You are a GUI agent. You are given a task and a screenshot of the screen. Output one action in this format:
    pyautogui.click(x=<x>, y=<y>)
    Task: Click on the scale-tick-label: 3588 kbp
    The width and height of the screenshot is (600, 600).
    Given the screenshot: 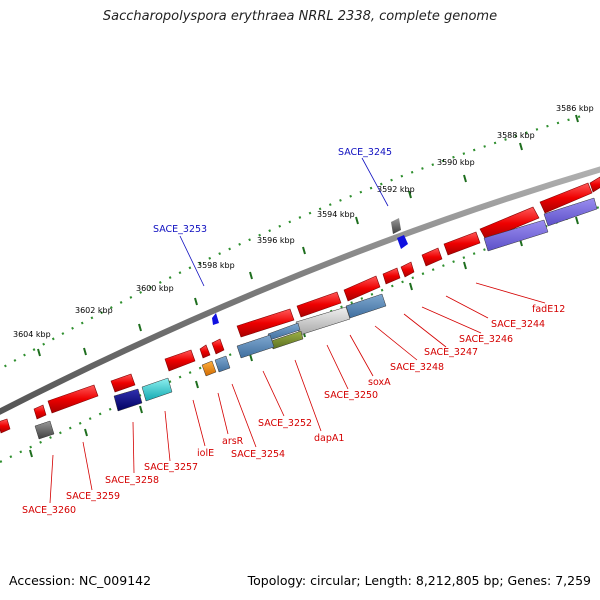 What is the action you would take?
    pyautogui.click(x=516, y=135)
    